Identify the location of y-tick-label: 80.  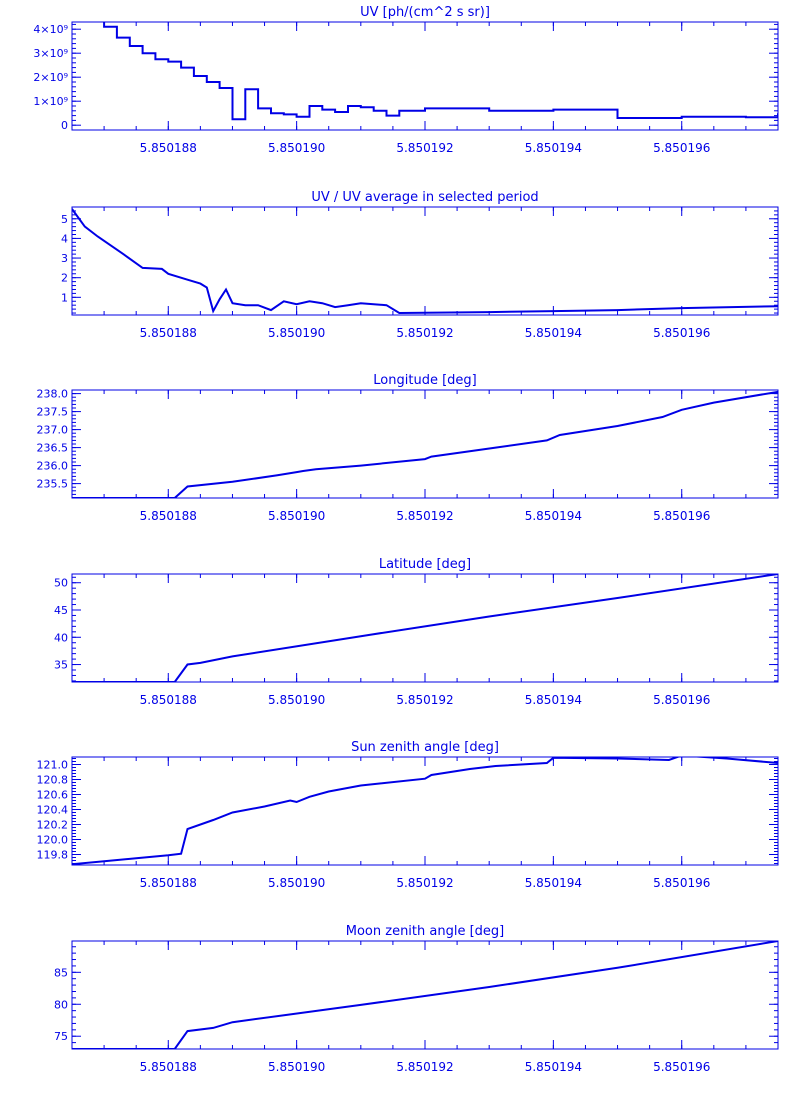
(61, 1004).